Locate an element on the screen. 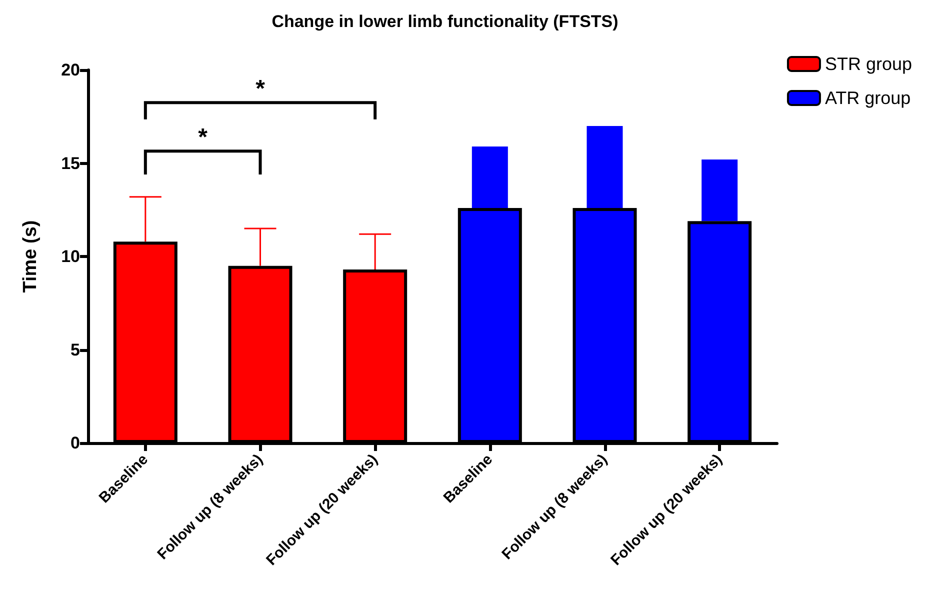 The height and width of the screenshot is (611, 927). y-tick-label: 0 is located at coordinates (75, 443).